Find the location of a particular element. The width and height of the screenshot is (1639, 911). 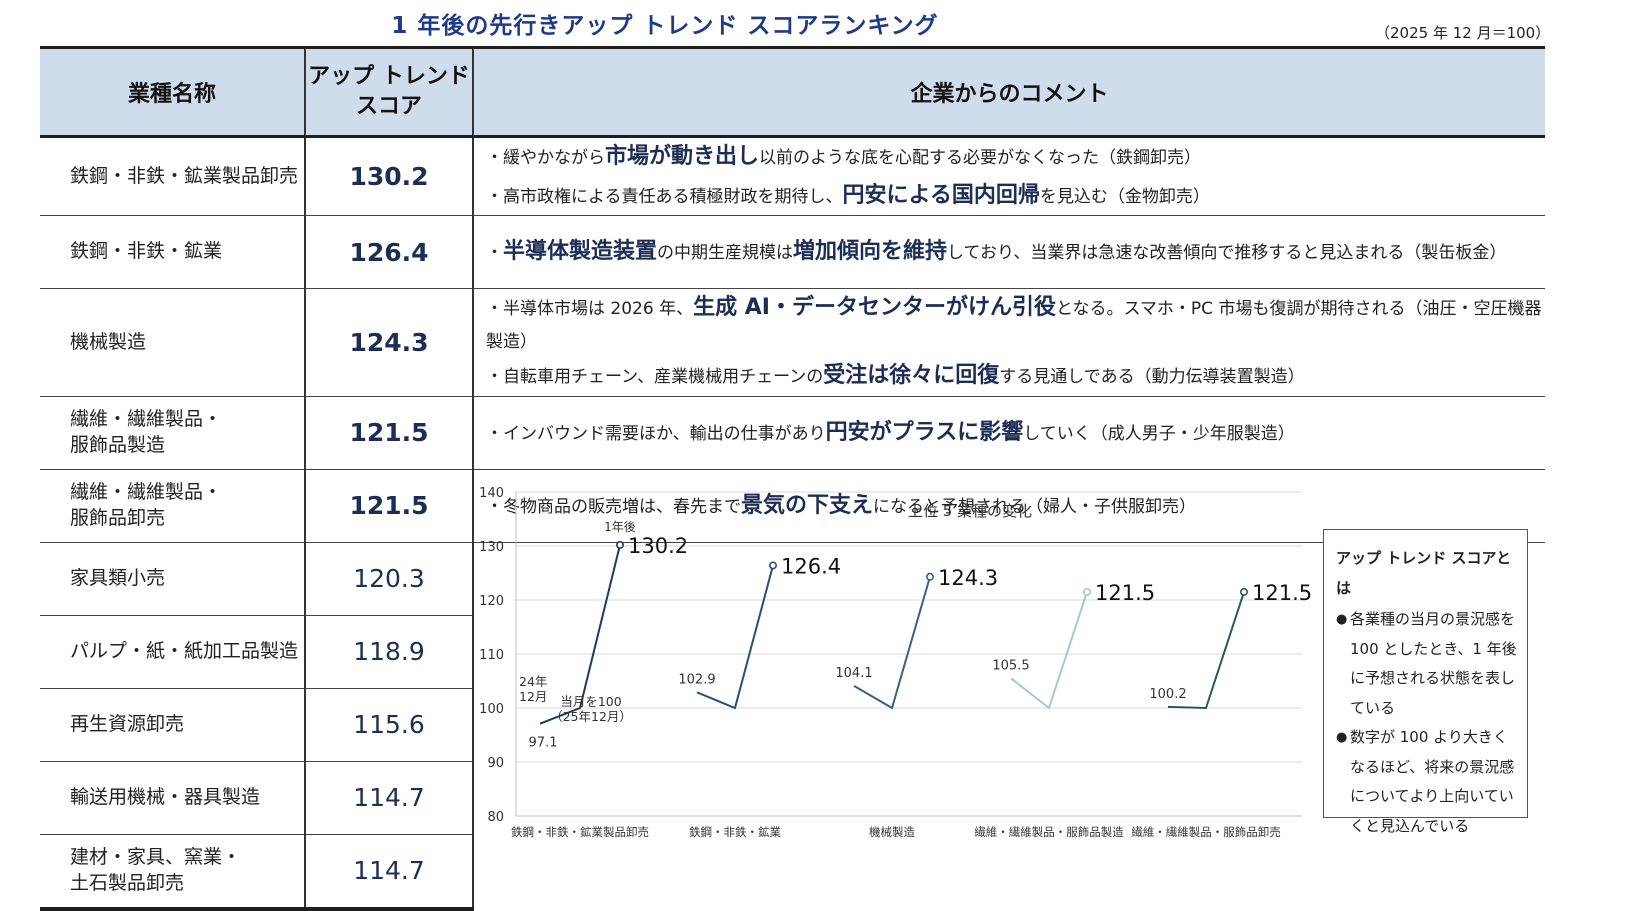

comment-highlight: 受注は徐々に回復 is located at coordinates (911, 376).